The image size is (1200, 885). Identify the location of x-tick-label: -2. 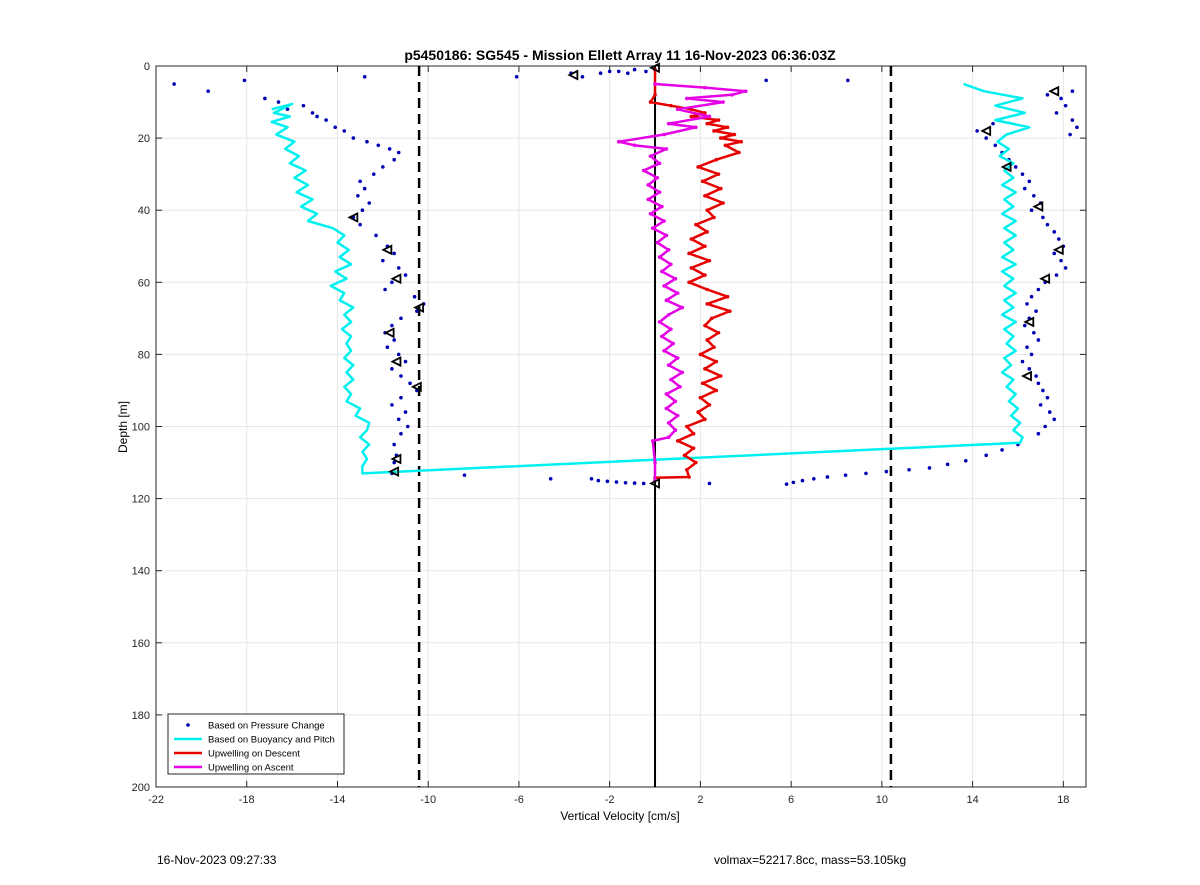
(610, 800).